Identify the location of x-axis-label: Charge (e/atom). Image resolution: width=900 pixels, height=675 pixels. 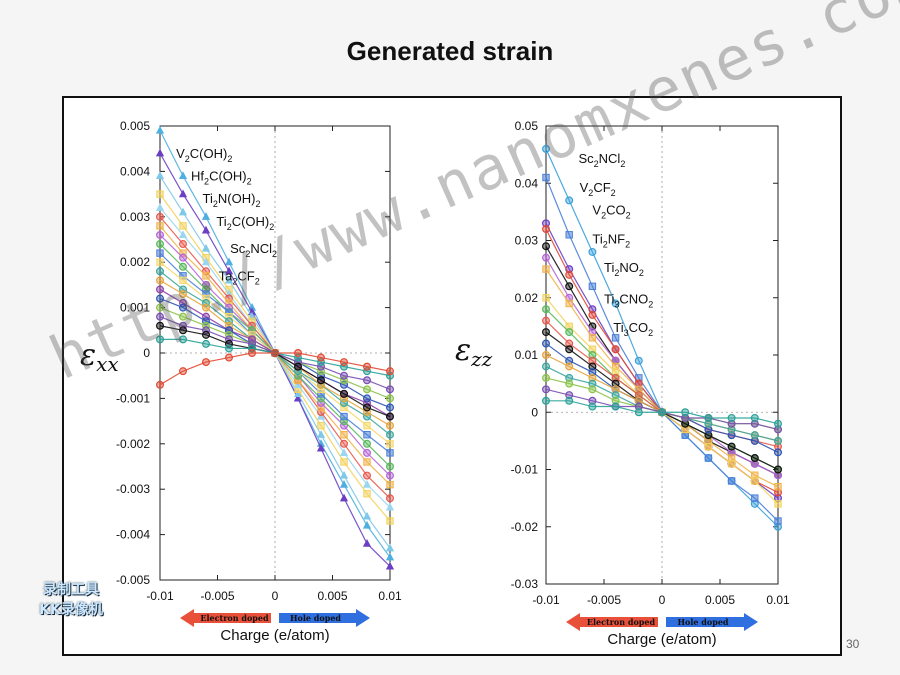
(274, 635).